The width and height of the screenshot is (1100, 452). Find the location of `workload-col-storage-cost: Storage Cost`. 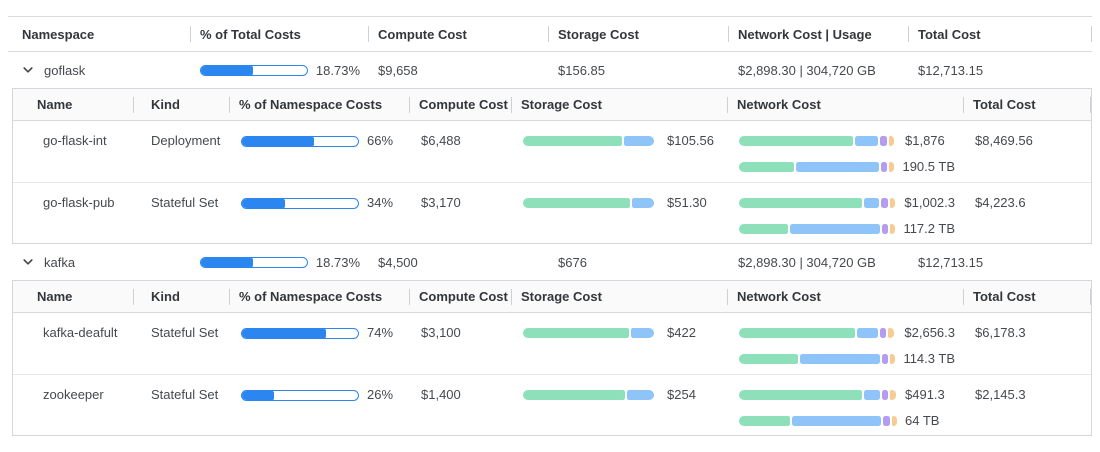

workload-col-storage-cost: Storage Cost is located at coordinates (619, 104).